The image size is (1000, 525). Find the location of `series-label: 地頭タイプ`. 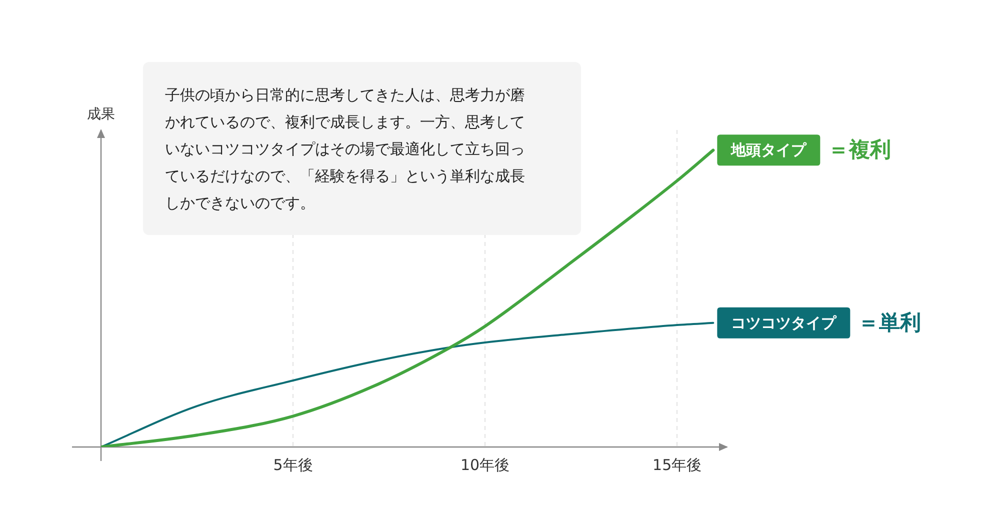

series-label: 地頭タイプ is located at coordinates (769, 150).